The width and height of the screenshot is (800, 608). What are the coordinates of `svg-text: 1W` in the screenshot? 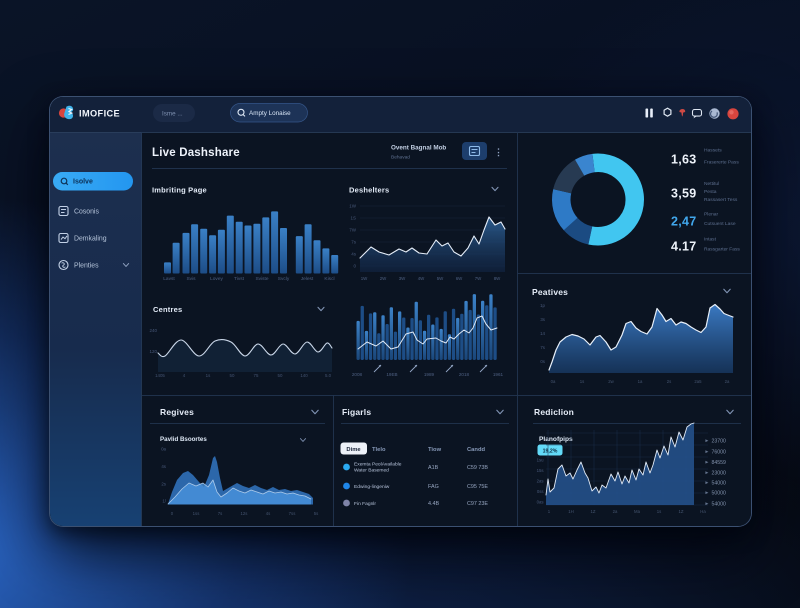 It's located at (364, 278).